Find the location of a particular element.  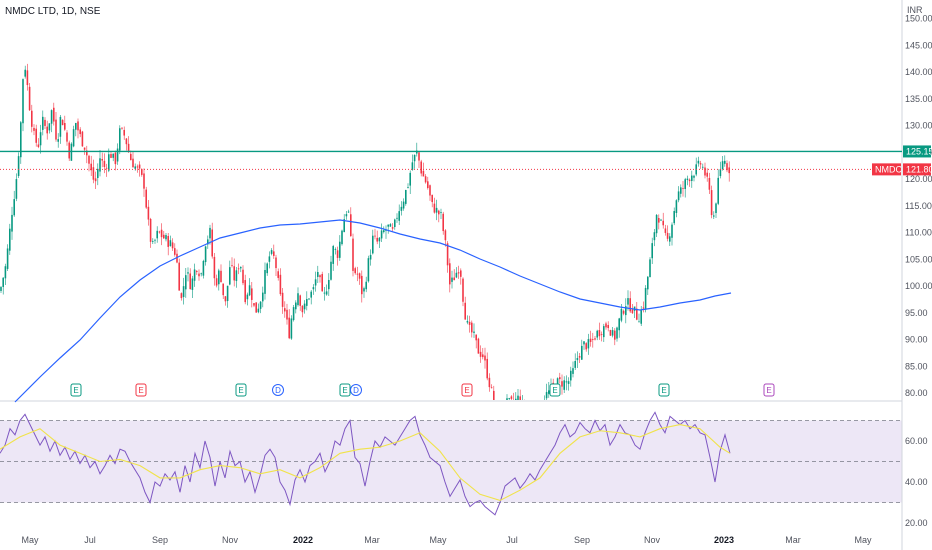

price-tick-label: 105.00 is located at coordinates (918, 259).